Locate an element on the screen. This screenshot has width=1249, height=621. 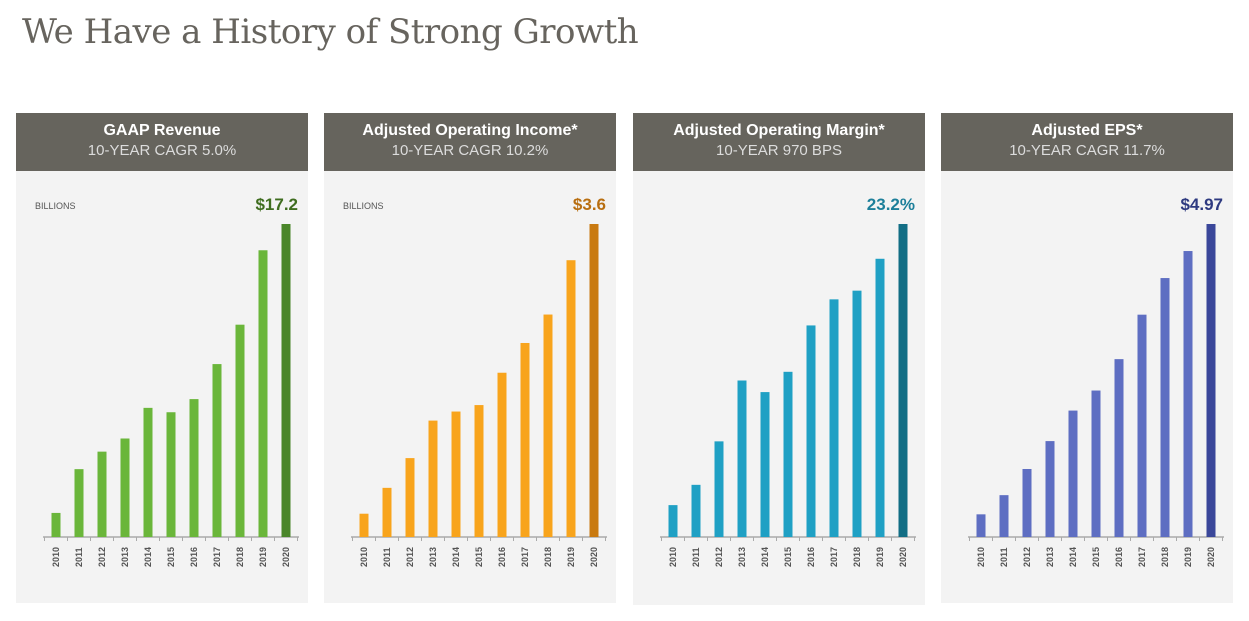
panel-header: Adjusted EPS* 10-YEAR CAGR 11.7% is located at coordinates (1087, 142).